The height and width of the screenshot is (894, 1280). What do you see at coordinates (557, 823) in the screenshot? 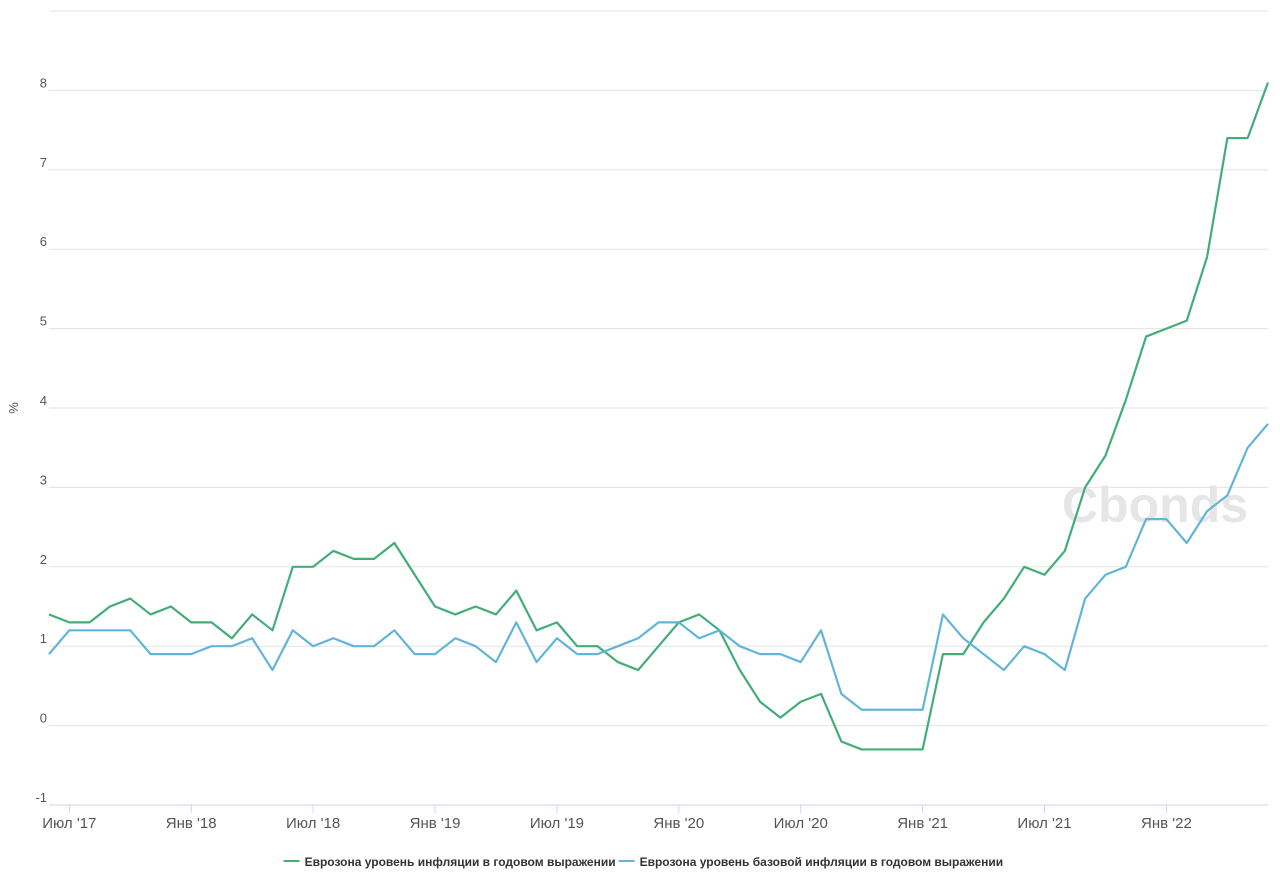
I see `x-tick-label: Июл '19` at bounding box center [557, 823].